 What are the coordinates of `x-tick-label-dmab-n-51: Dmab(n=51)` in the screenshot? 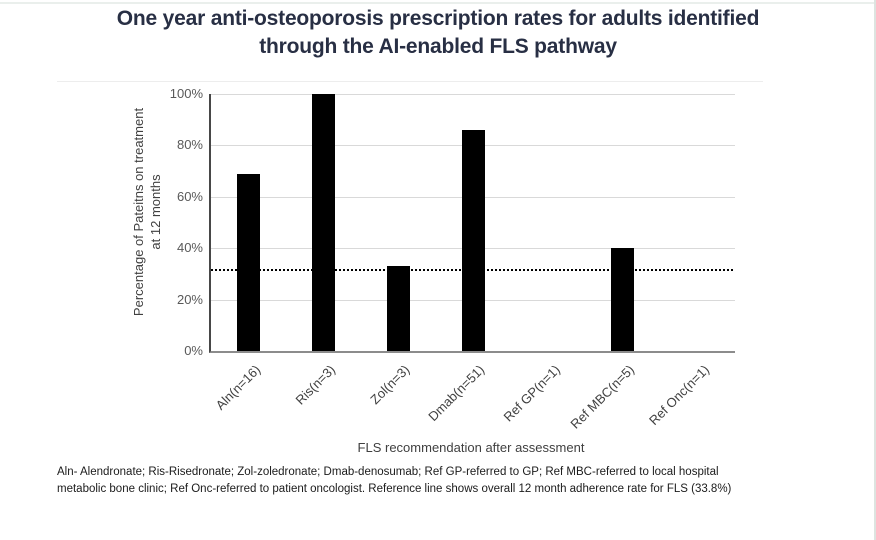 It's located at (456, 393).